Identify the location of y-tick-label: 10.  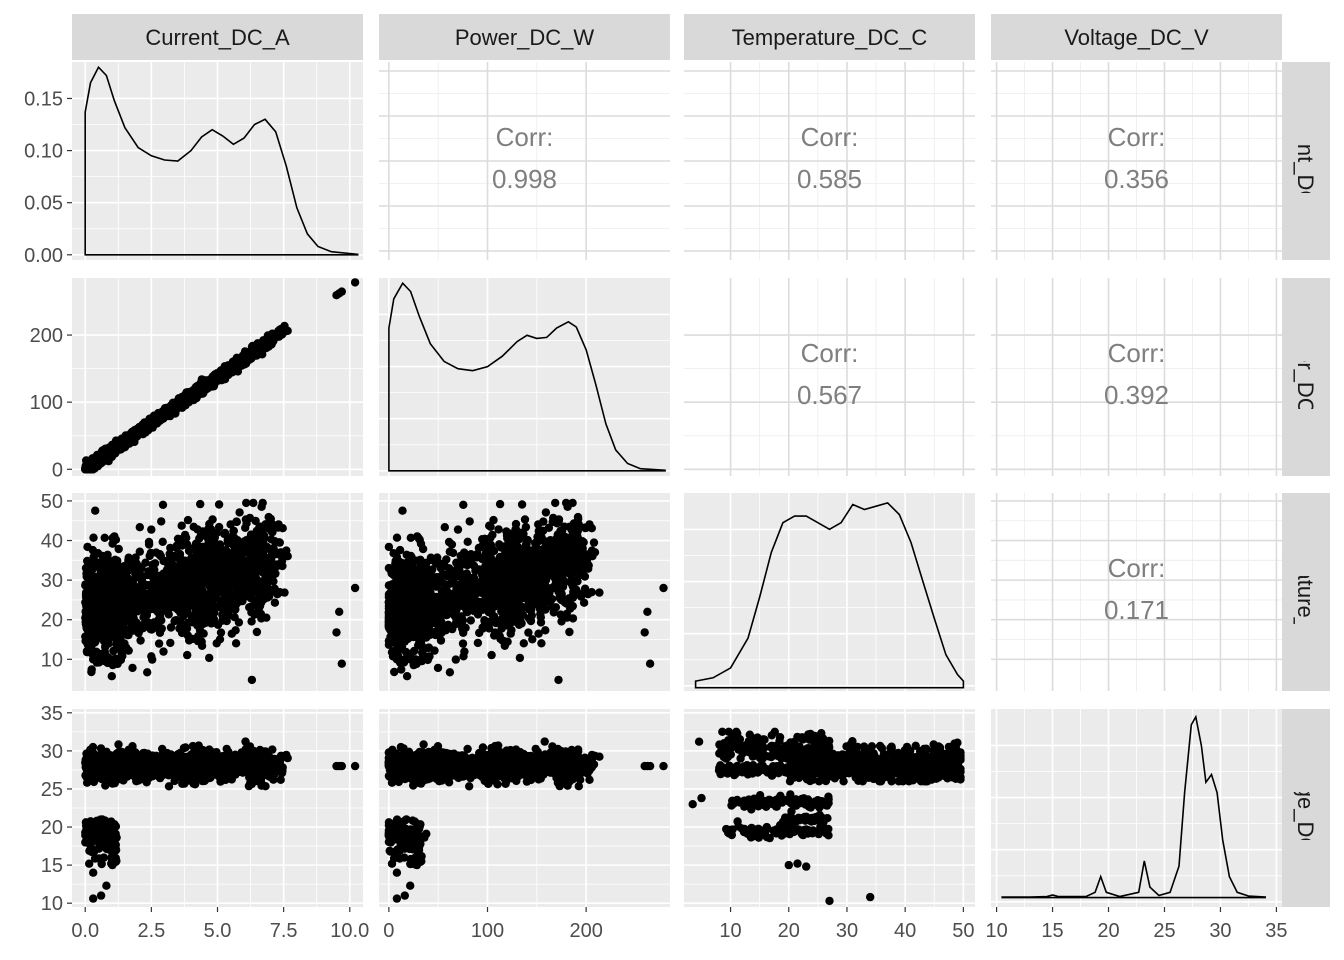
(52, 660).